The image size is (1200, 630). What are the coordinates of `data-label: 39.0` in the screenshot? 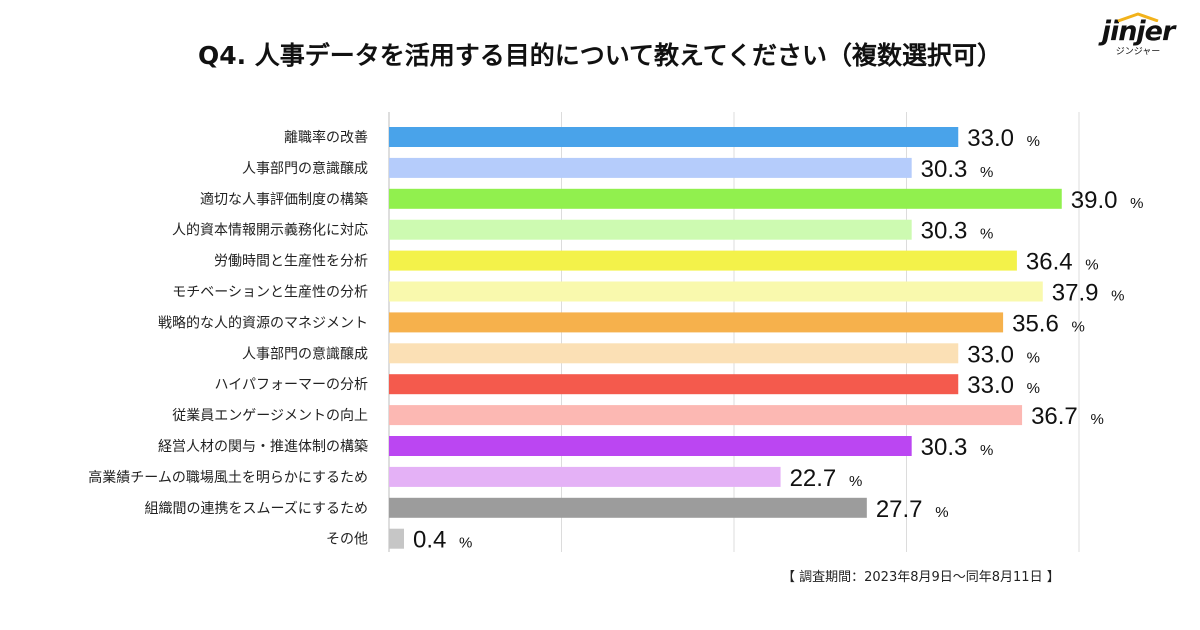 It's located at (1094, 200).